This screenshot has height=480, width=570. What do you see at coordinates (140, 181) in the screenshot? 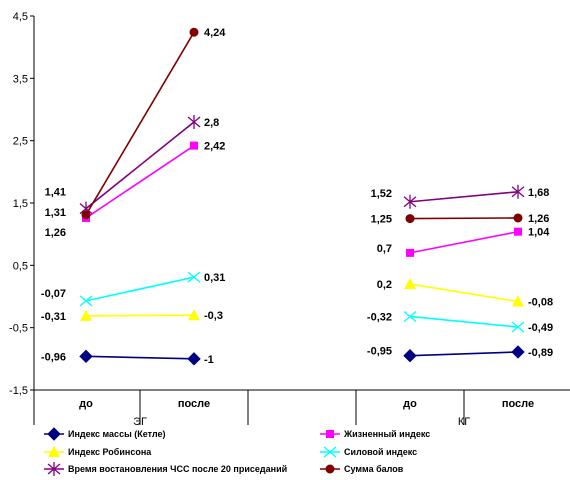
I see `series-line-жизненный-индекс-eg` at bounding box center [140, 181].